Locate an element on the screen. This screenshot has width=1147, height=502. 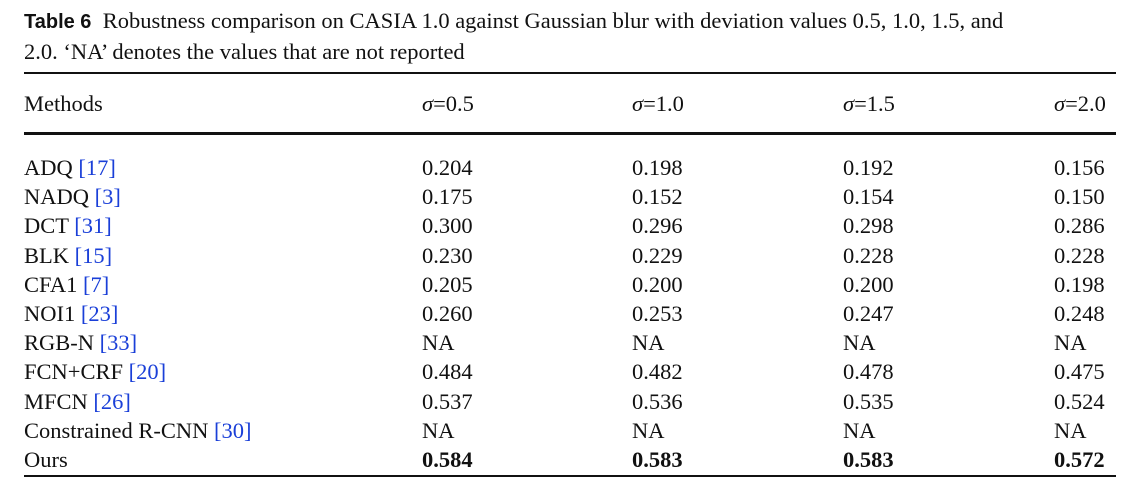
value-cell: 0.524 is located at coordinates (1079, 401).